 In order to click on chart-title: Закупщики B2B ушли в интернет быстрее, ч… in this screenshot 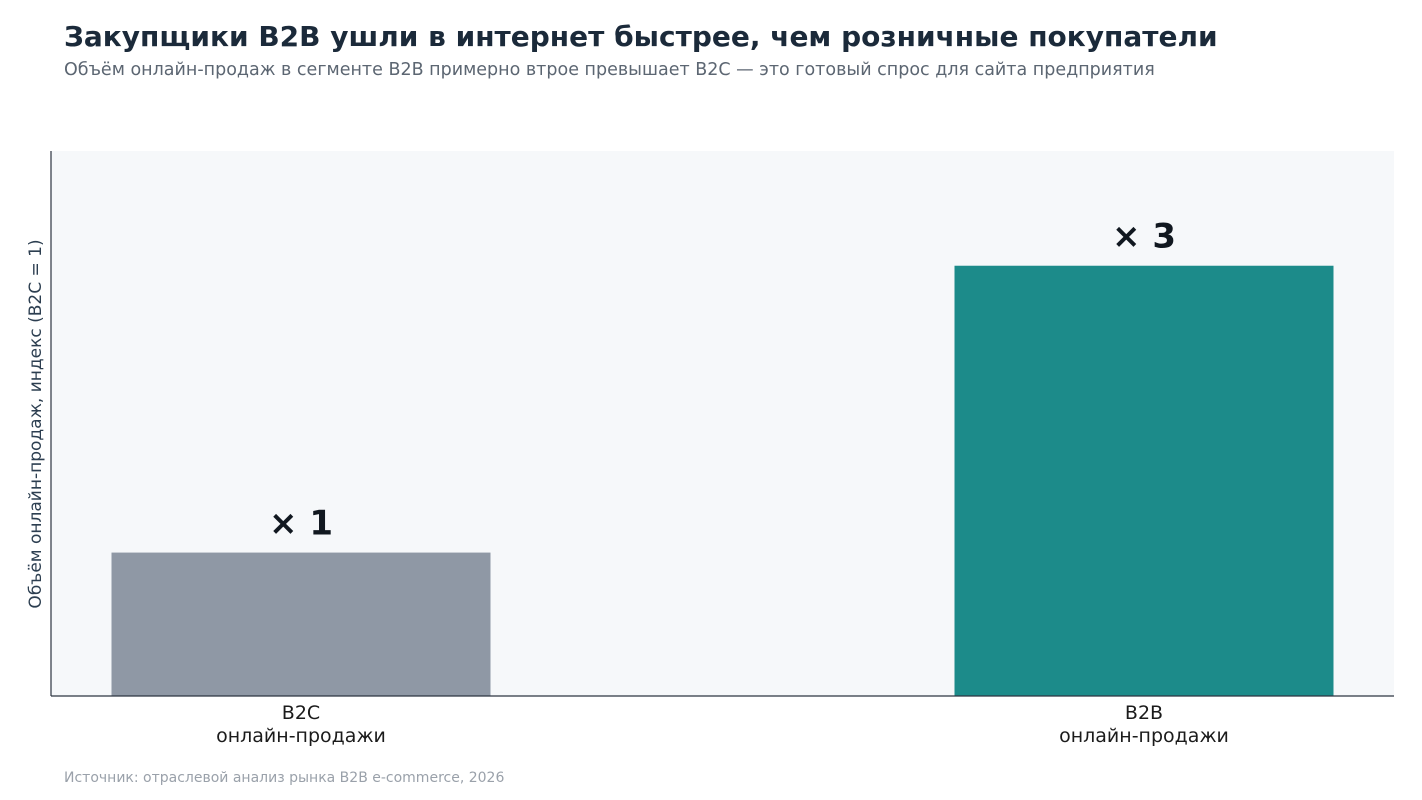, I will do `click(641, 36)`.